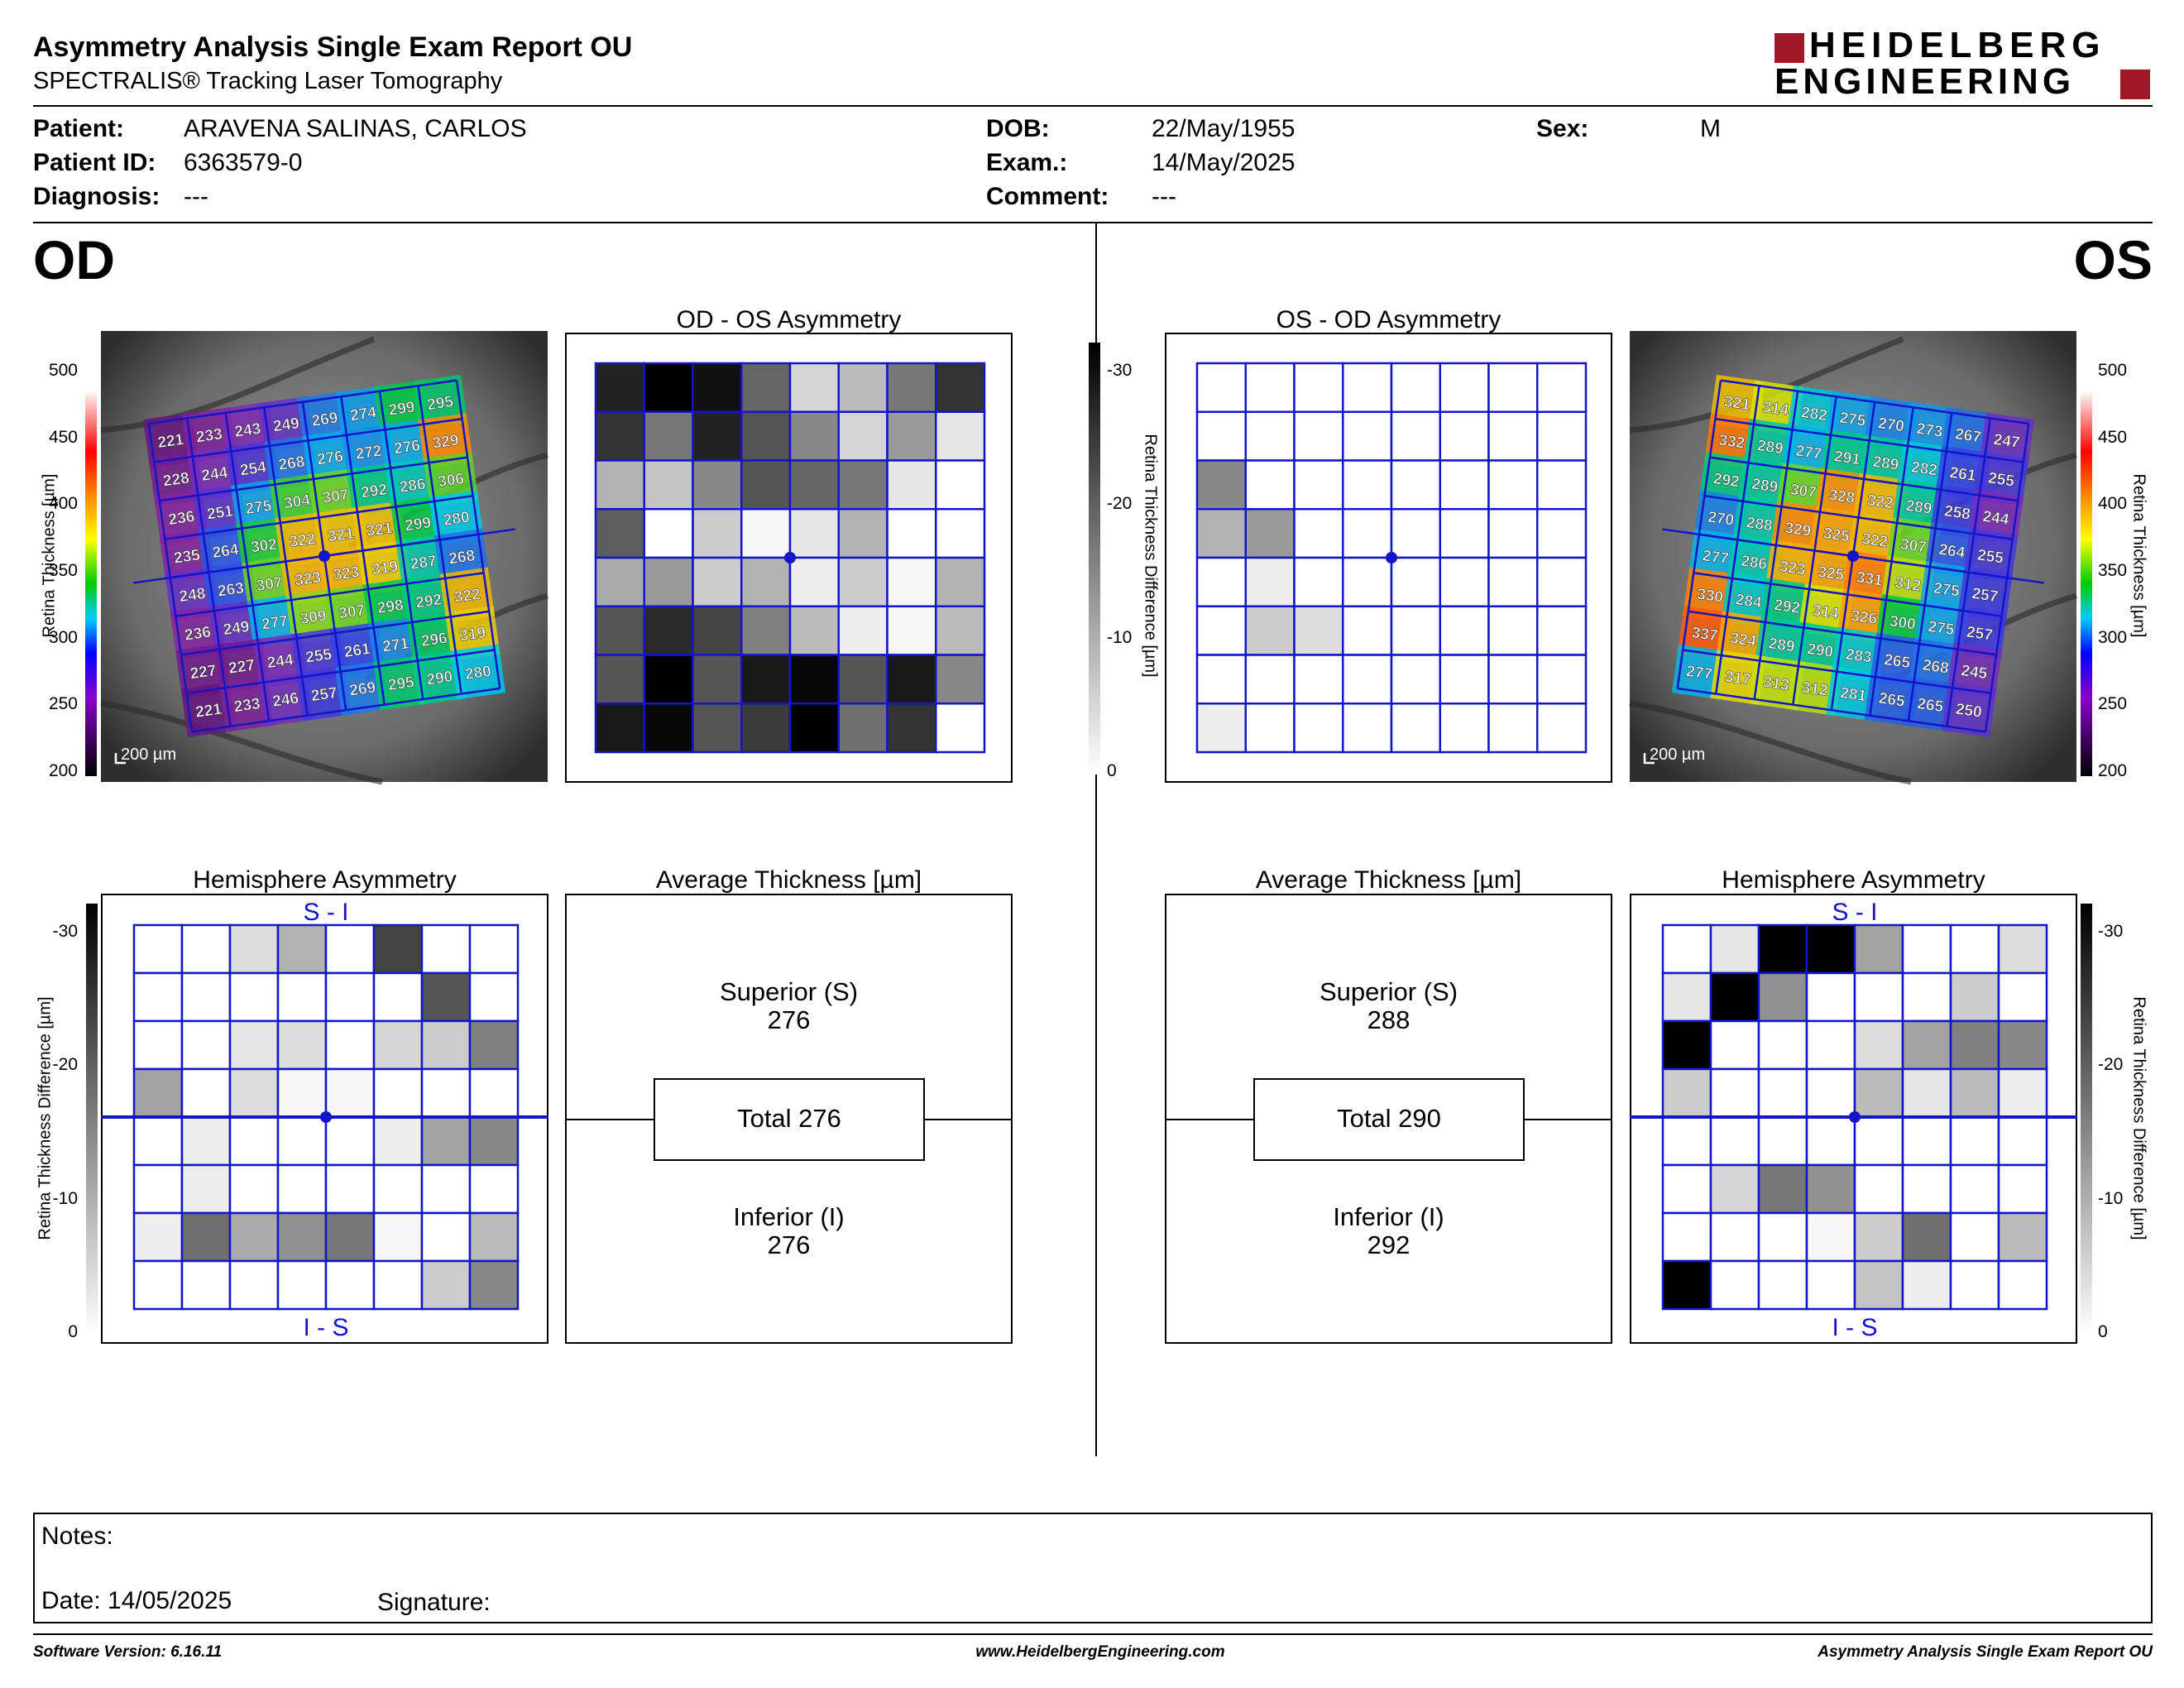 This screenshot has width=2184, height=1688. I want to click on report-subtitle: SPECTRALIS® Tracking Laser Tomography, so click(268, 81).